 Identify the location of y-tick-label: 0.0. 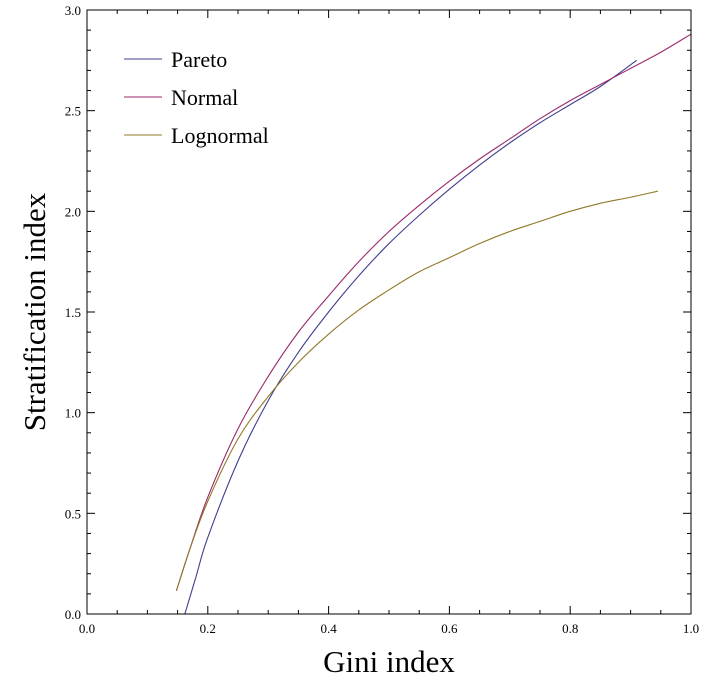
(73, 614).